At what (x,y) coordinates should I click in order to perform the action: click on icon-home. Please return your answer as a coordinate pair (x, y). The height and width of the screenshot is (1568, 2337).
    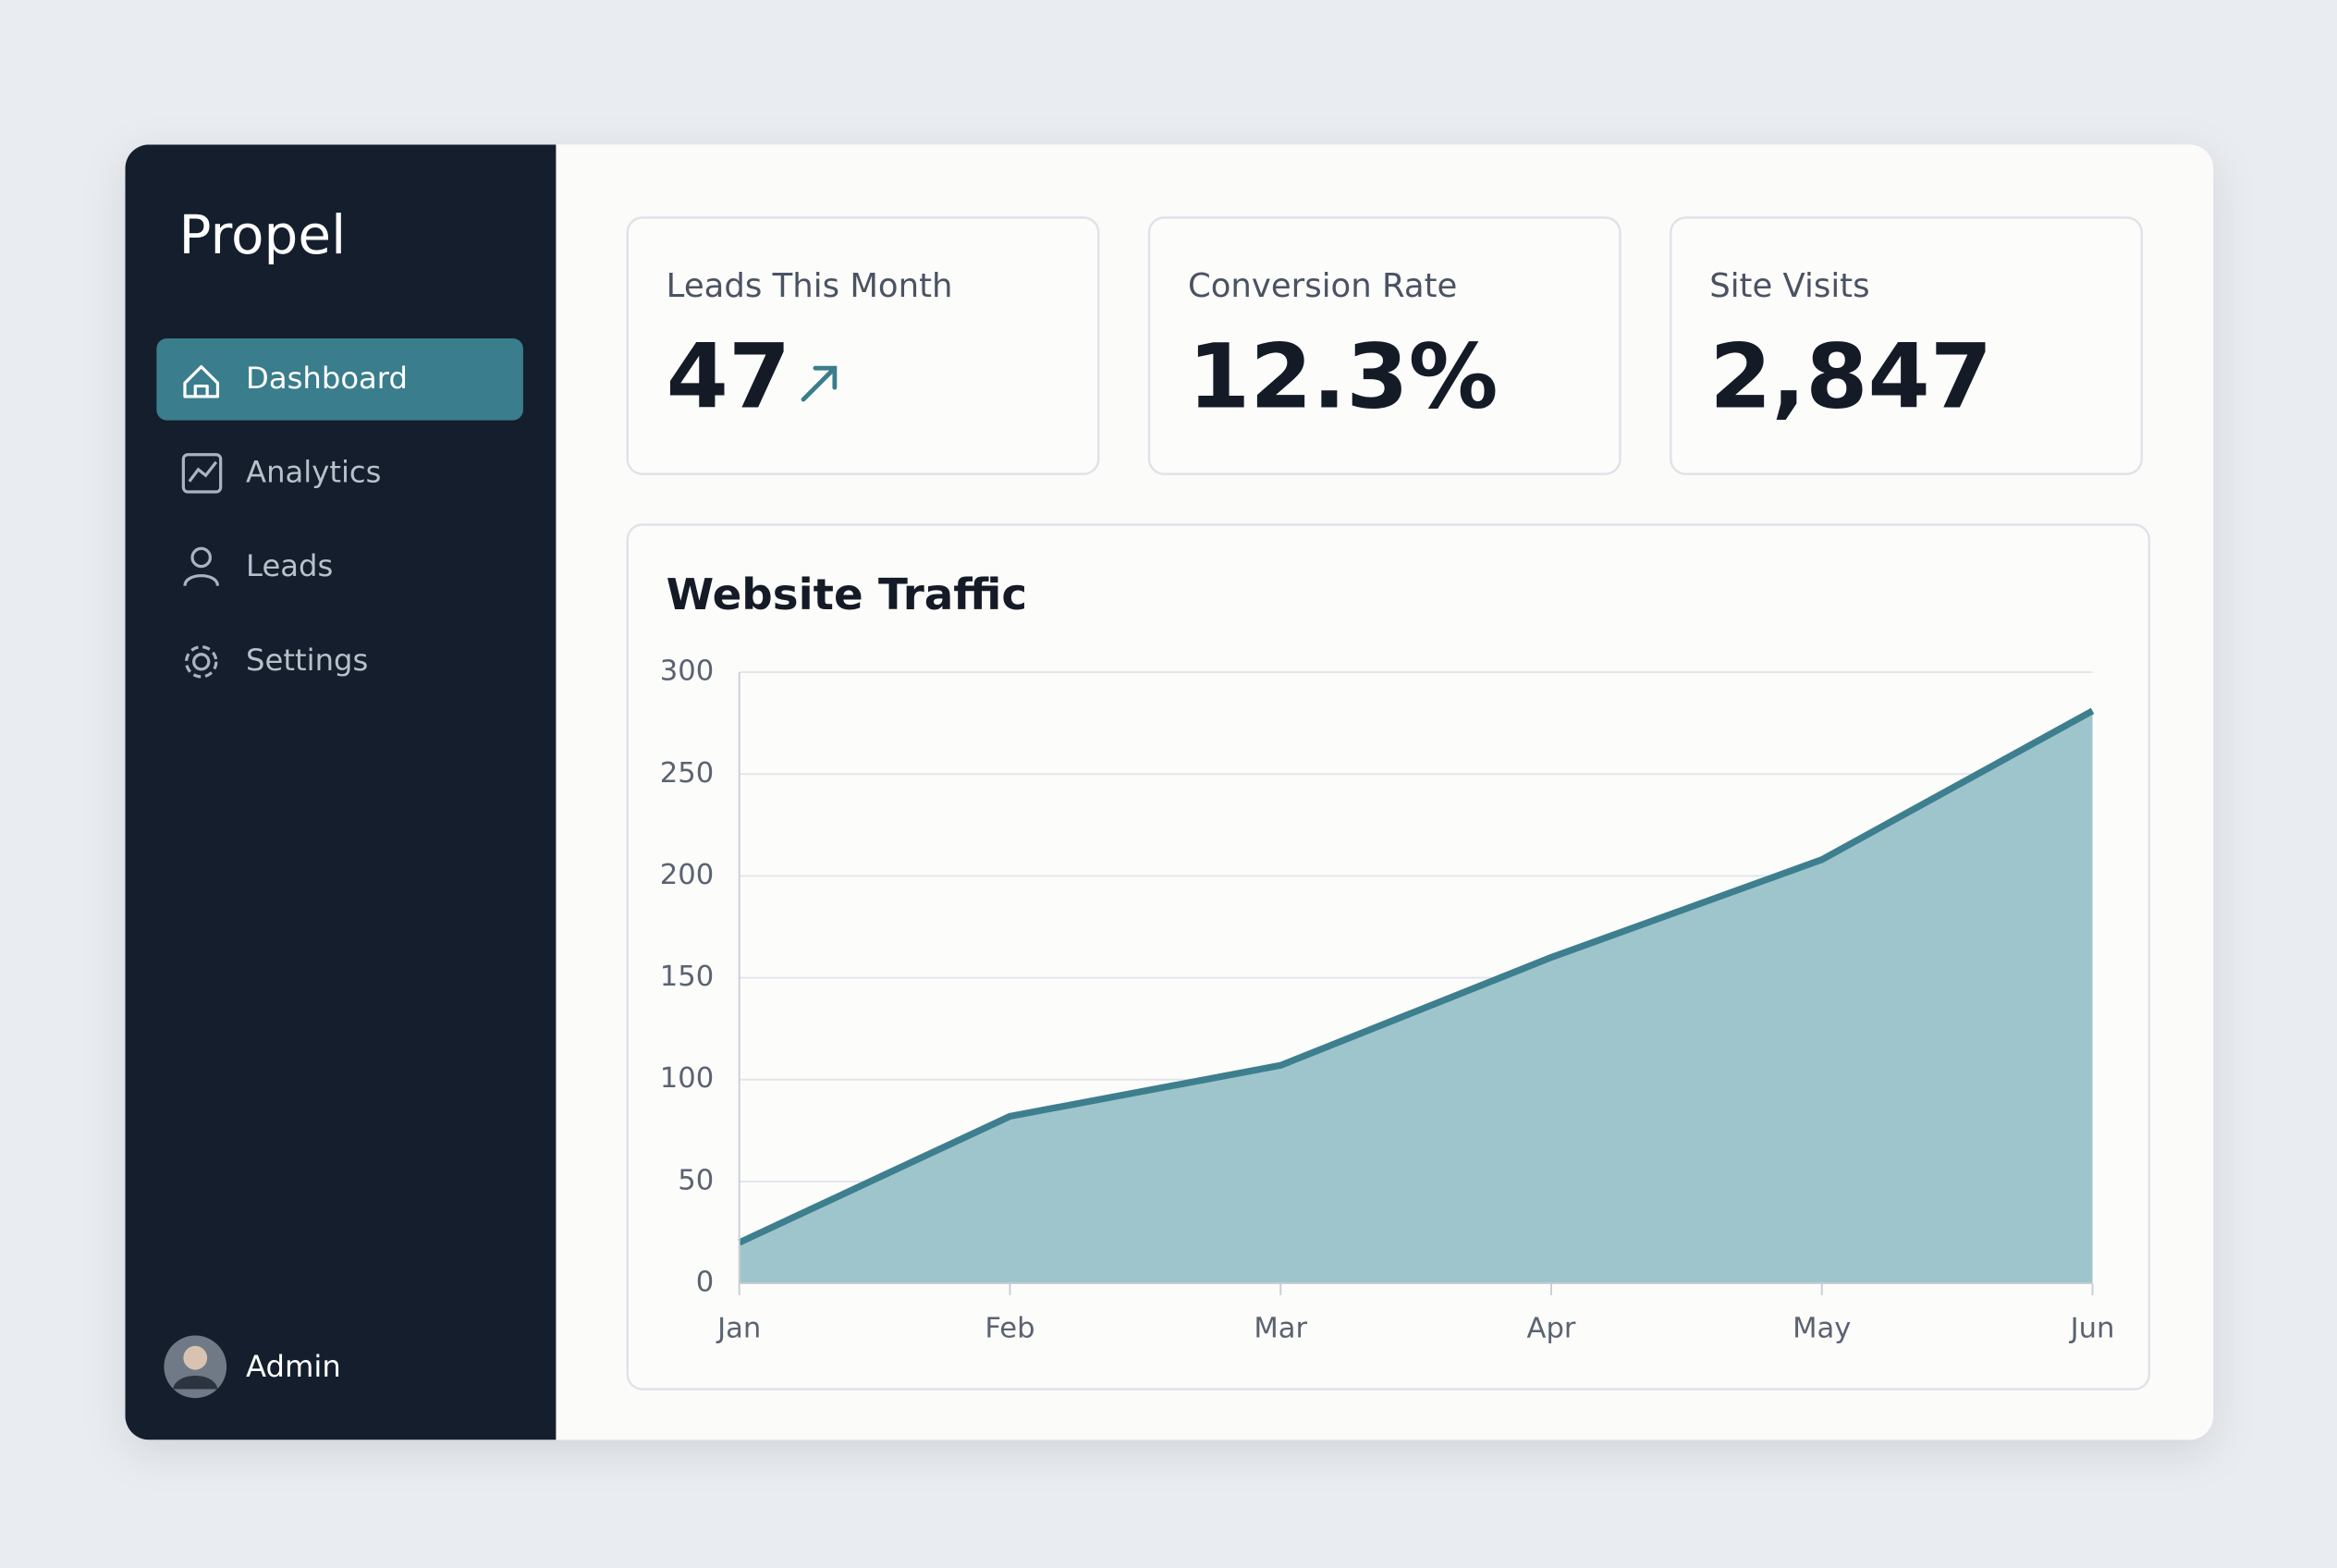
    Looking at the image, I should click on (201, 381).